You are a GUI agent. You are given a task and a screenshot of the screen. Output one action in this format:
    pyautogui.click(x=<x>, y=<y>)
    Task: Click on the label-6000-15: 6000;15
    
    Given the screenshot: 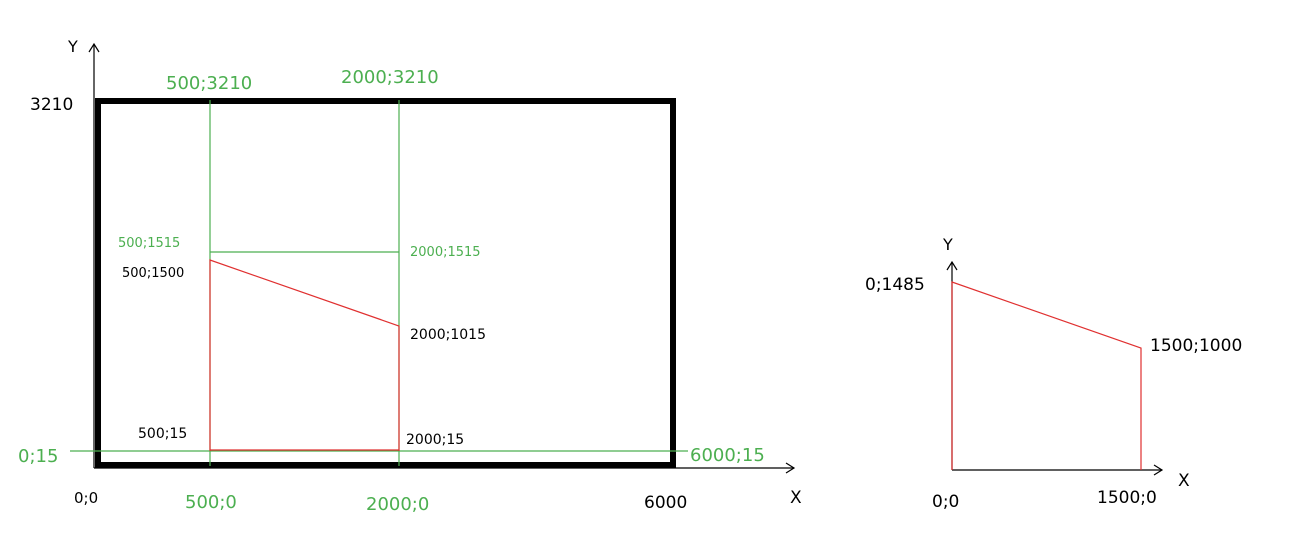 What is the action you would take?
    pyautogui.click(x=727, y=455)
    